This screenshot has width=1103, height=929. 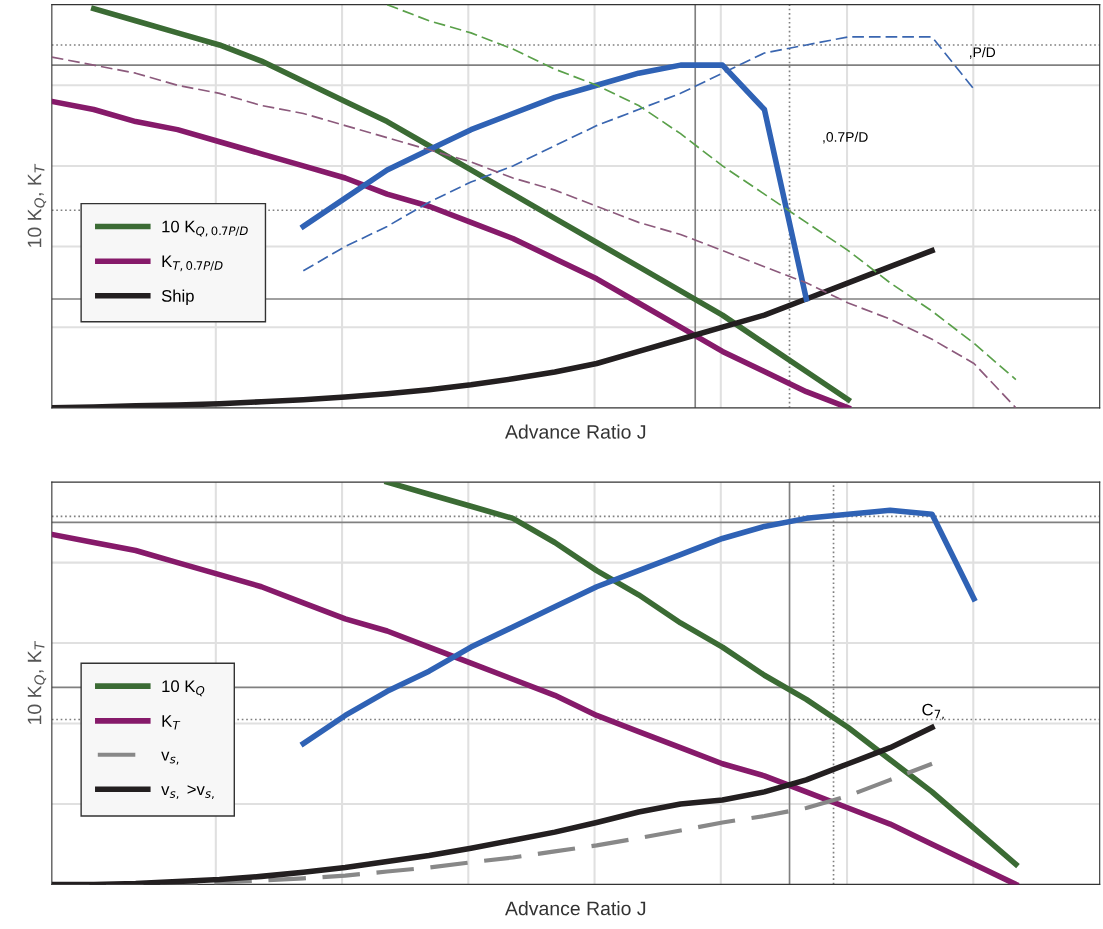 What do you see at coordinates (205, 228) in the screenshot?
I see `legend-label: 10 K$_{Q,0.7P/D}$` at bounding box center [205, 228].